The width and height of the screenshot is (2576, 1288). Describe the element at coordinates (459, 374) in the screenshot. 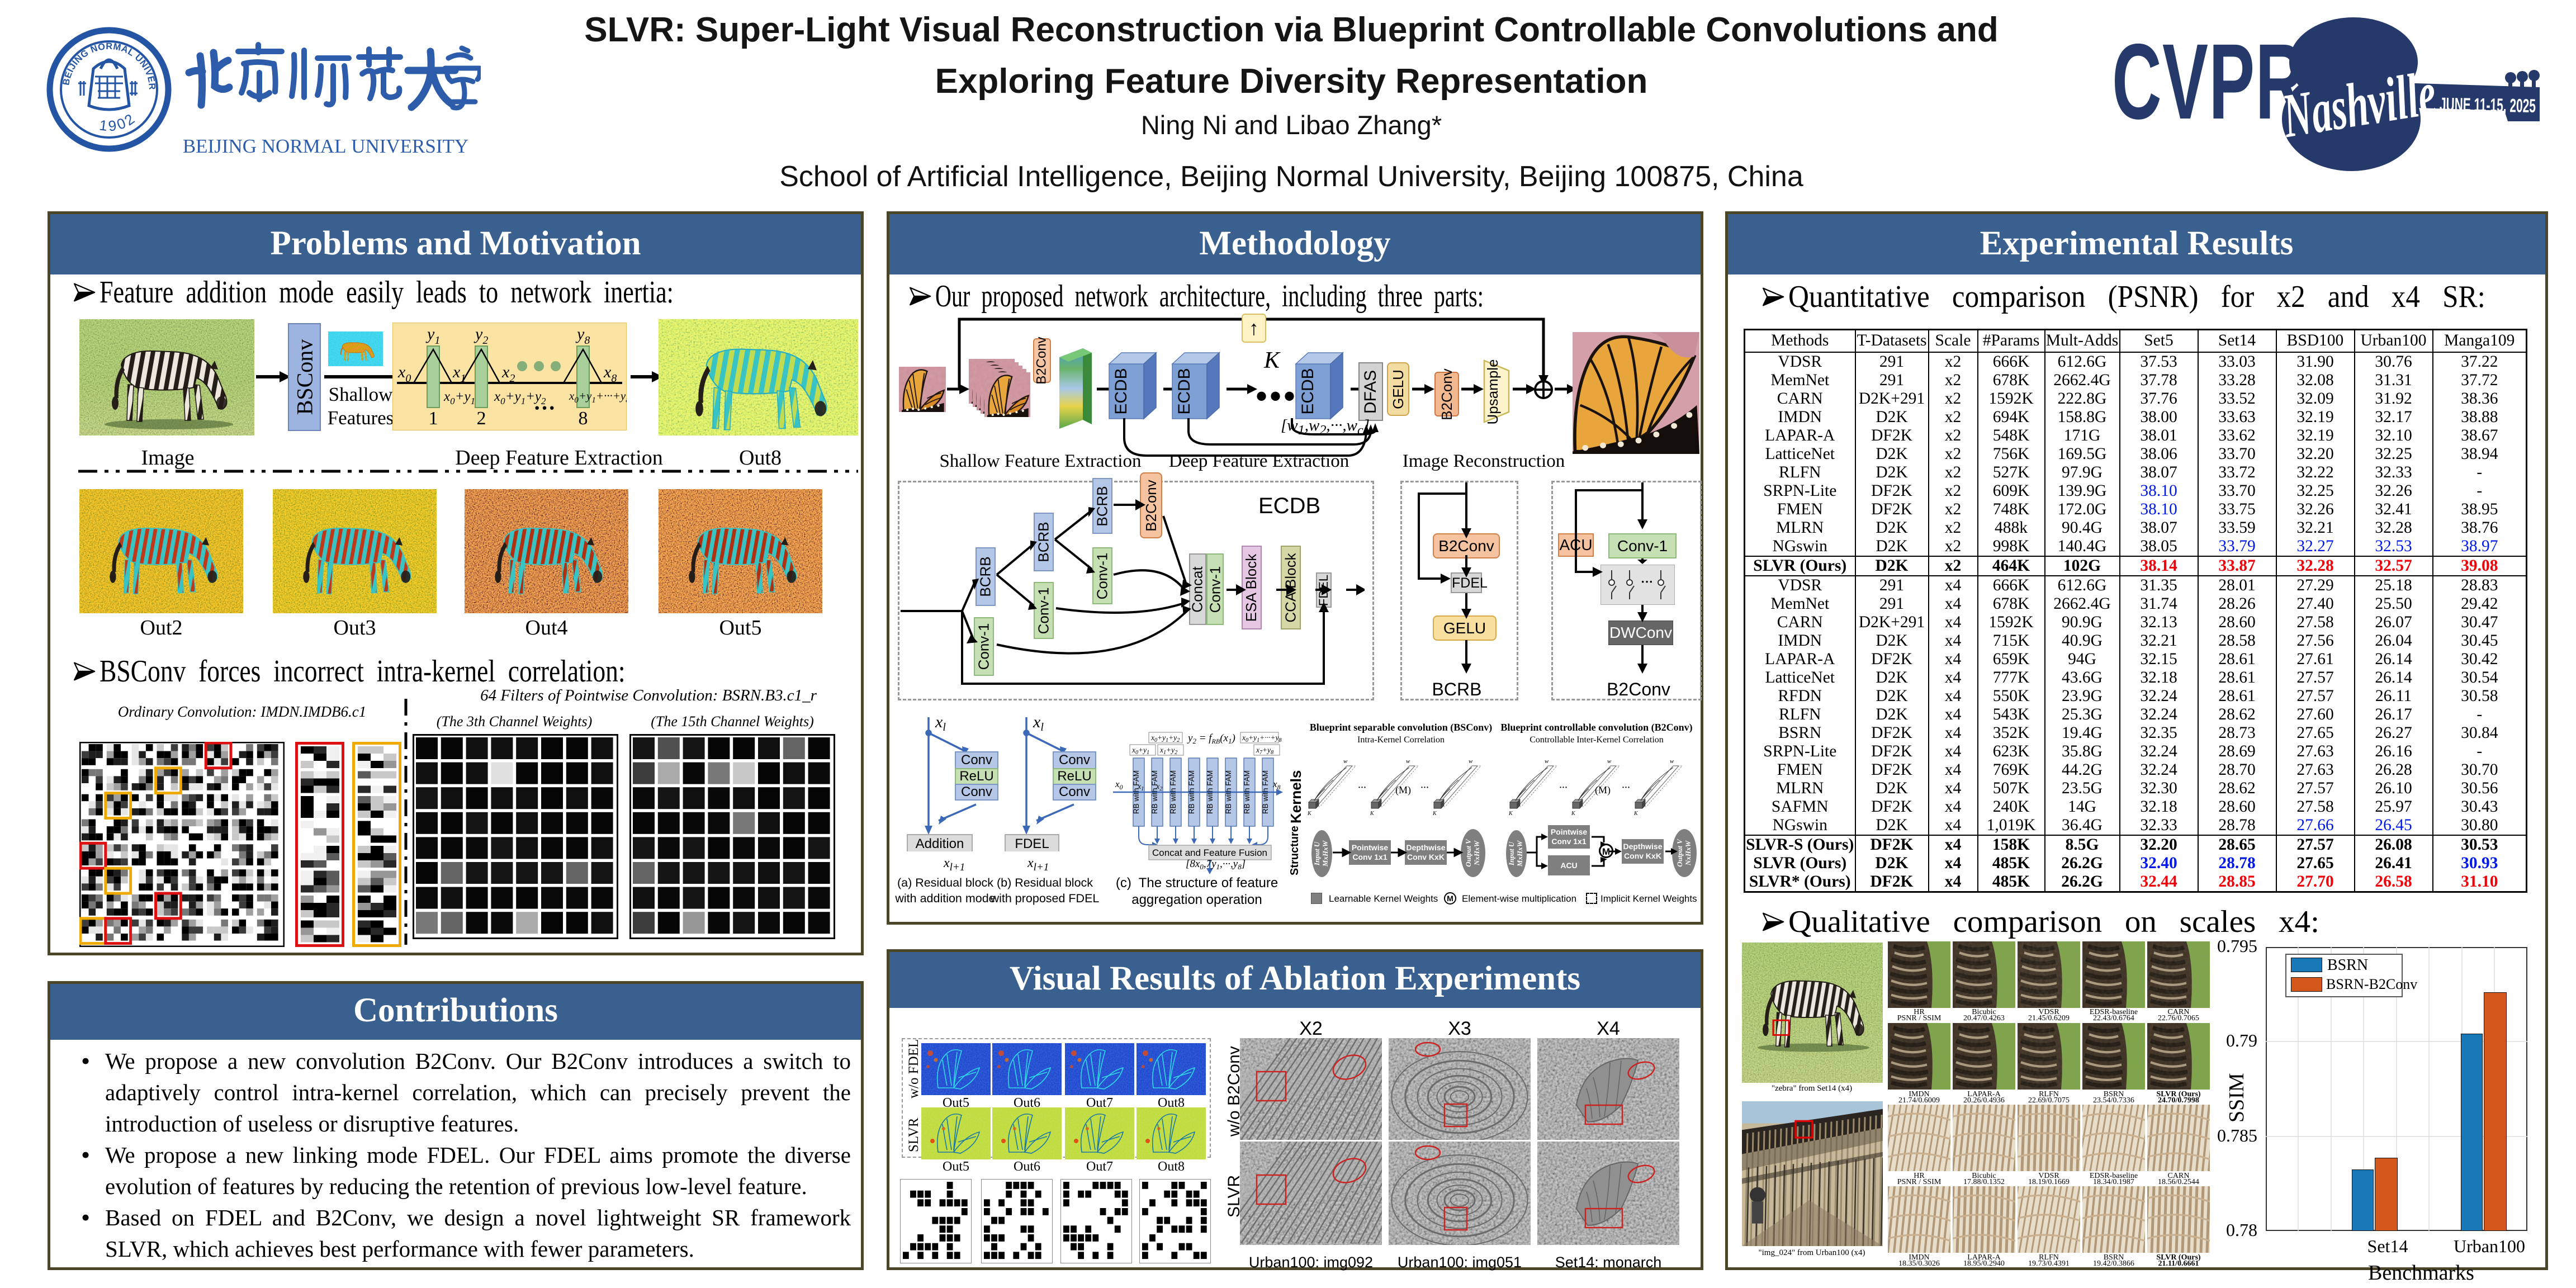

I see `svg-text: x1` at that location.